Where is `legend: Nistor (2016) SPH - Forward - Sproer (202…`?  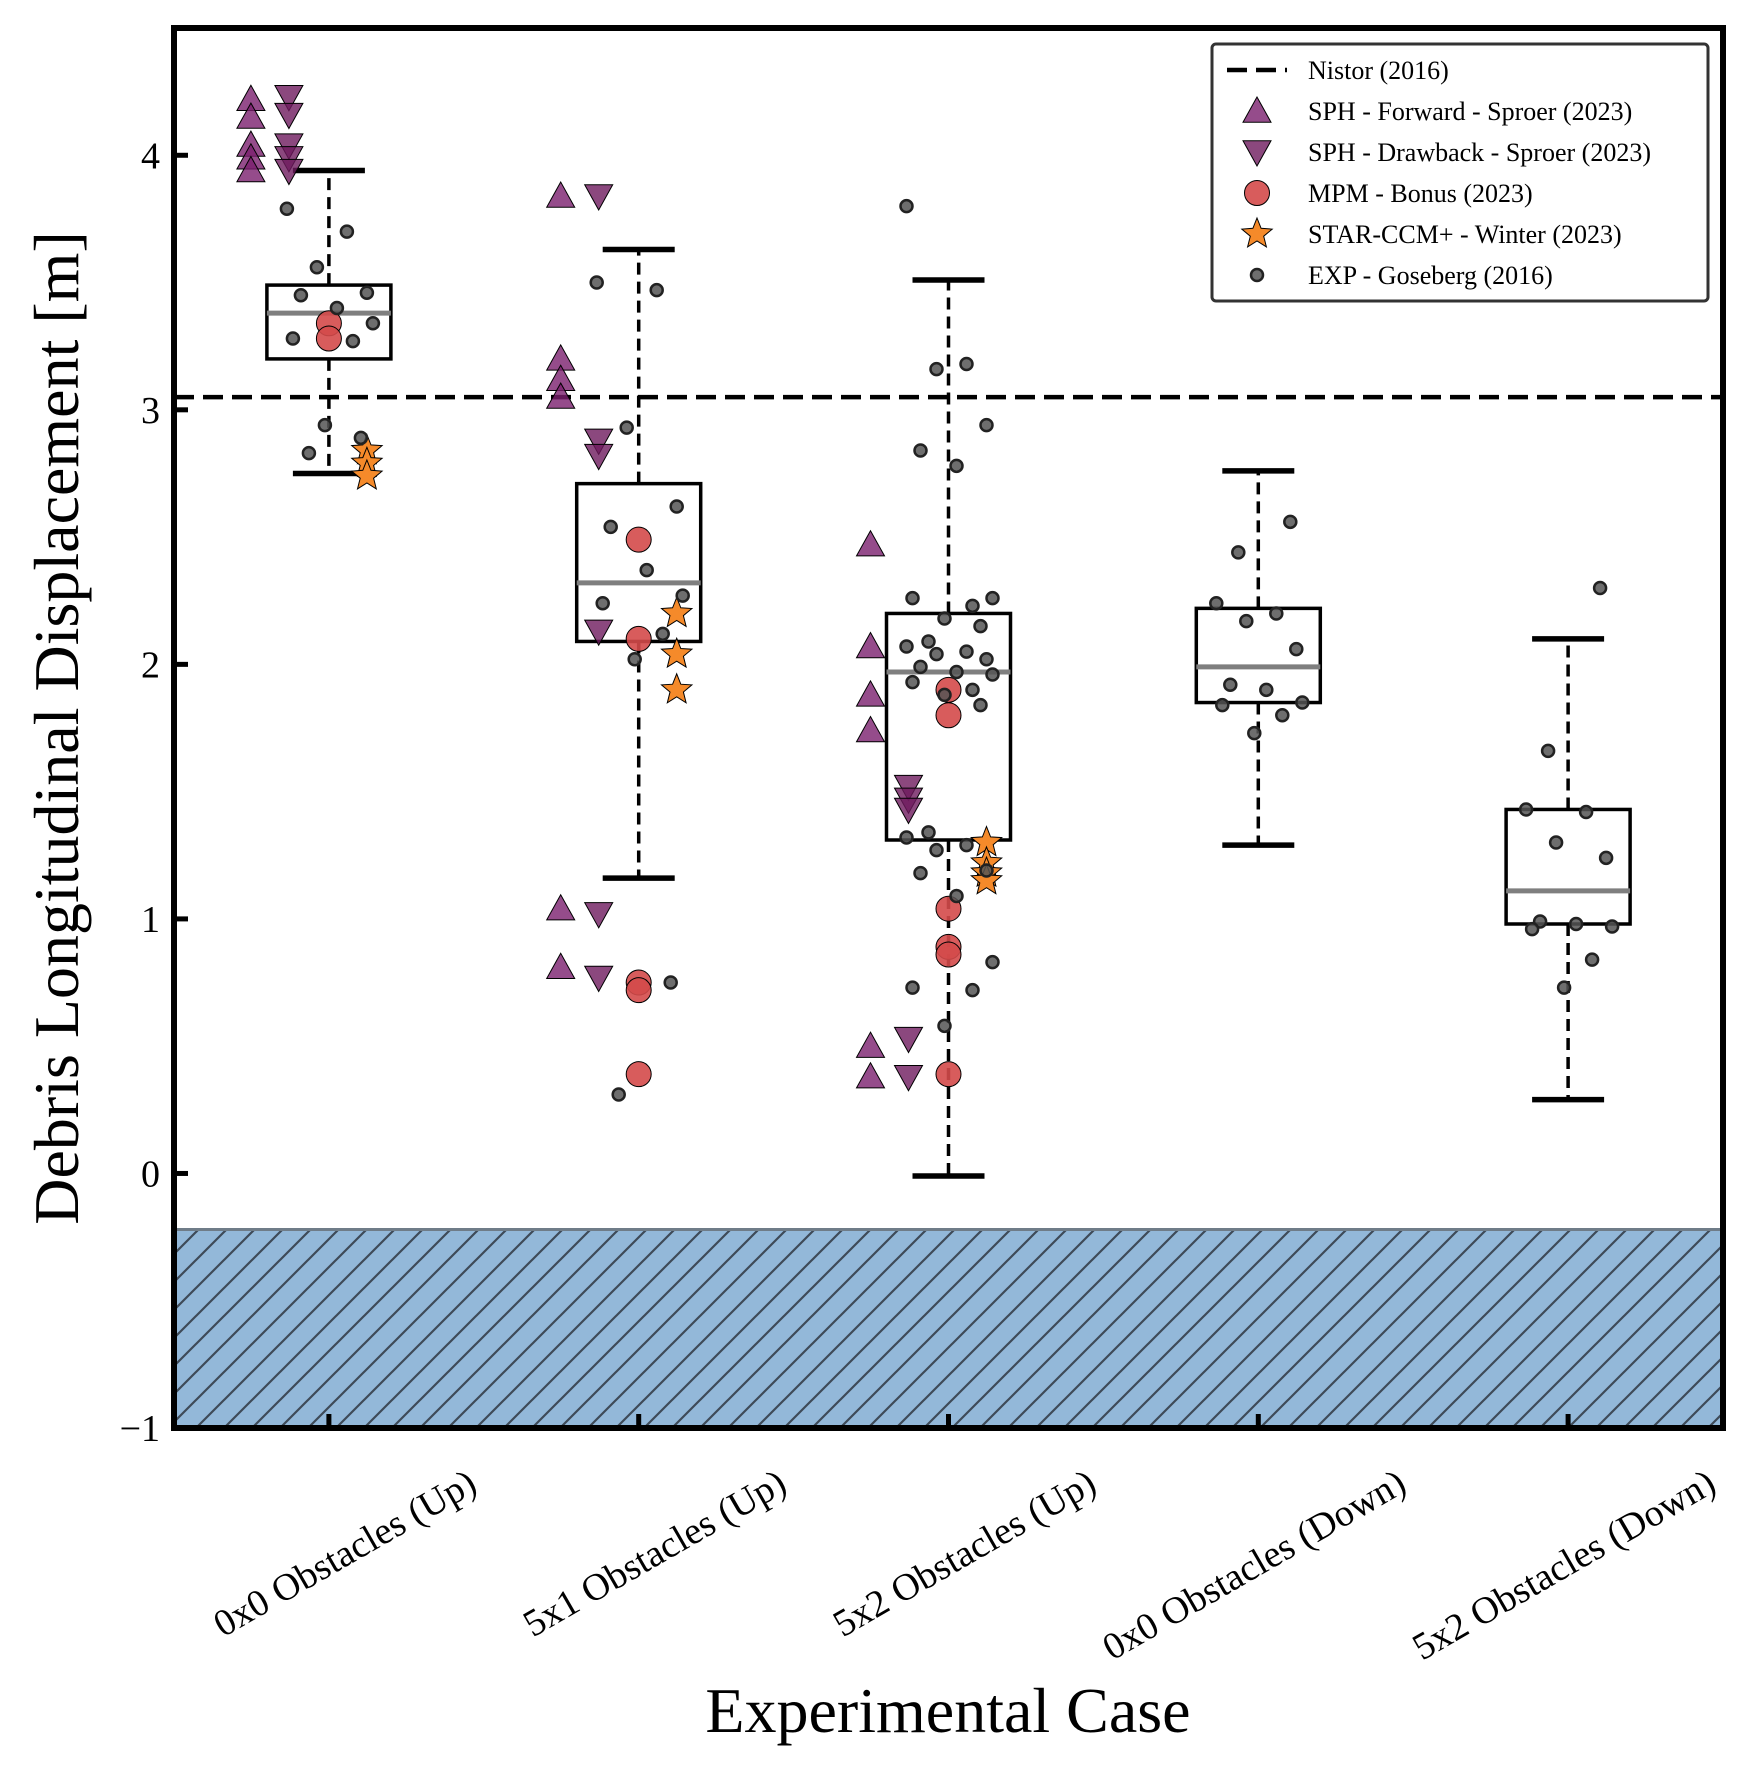
legend: Nistor (2016) SPH - Forward - Sproer (202… is located at coordinates (1460, 172).